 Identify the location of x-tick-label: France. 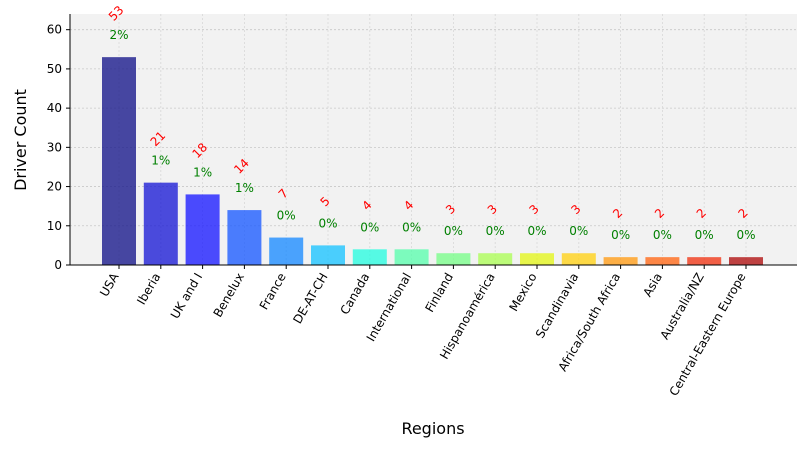
(273, 292).